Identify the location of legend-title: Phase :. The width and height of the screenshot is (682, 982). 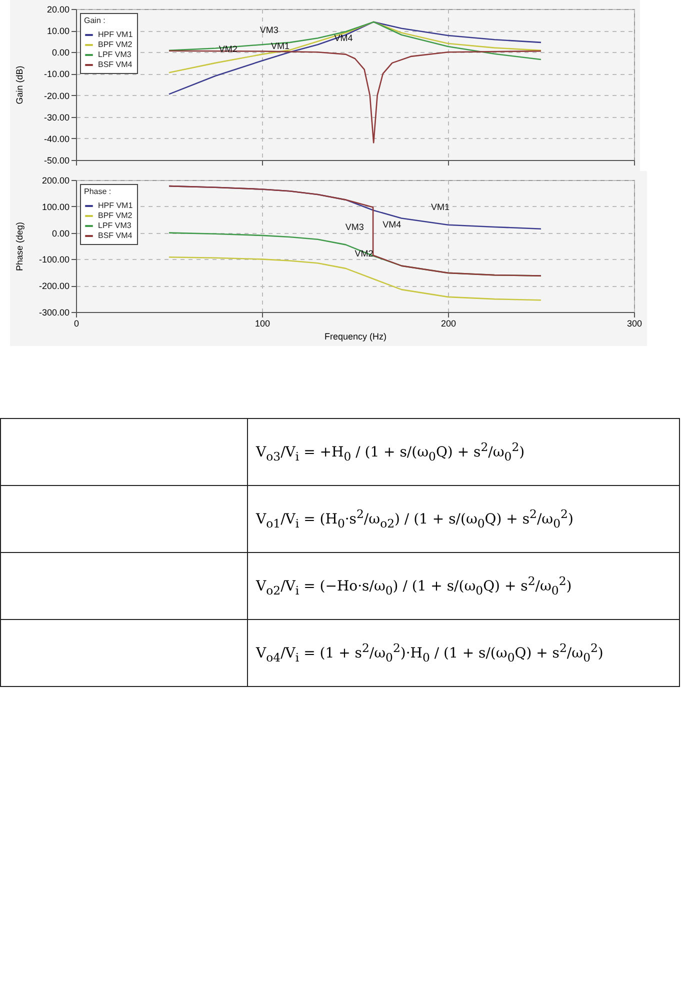
(98, 191).